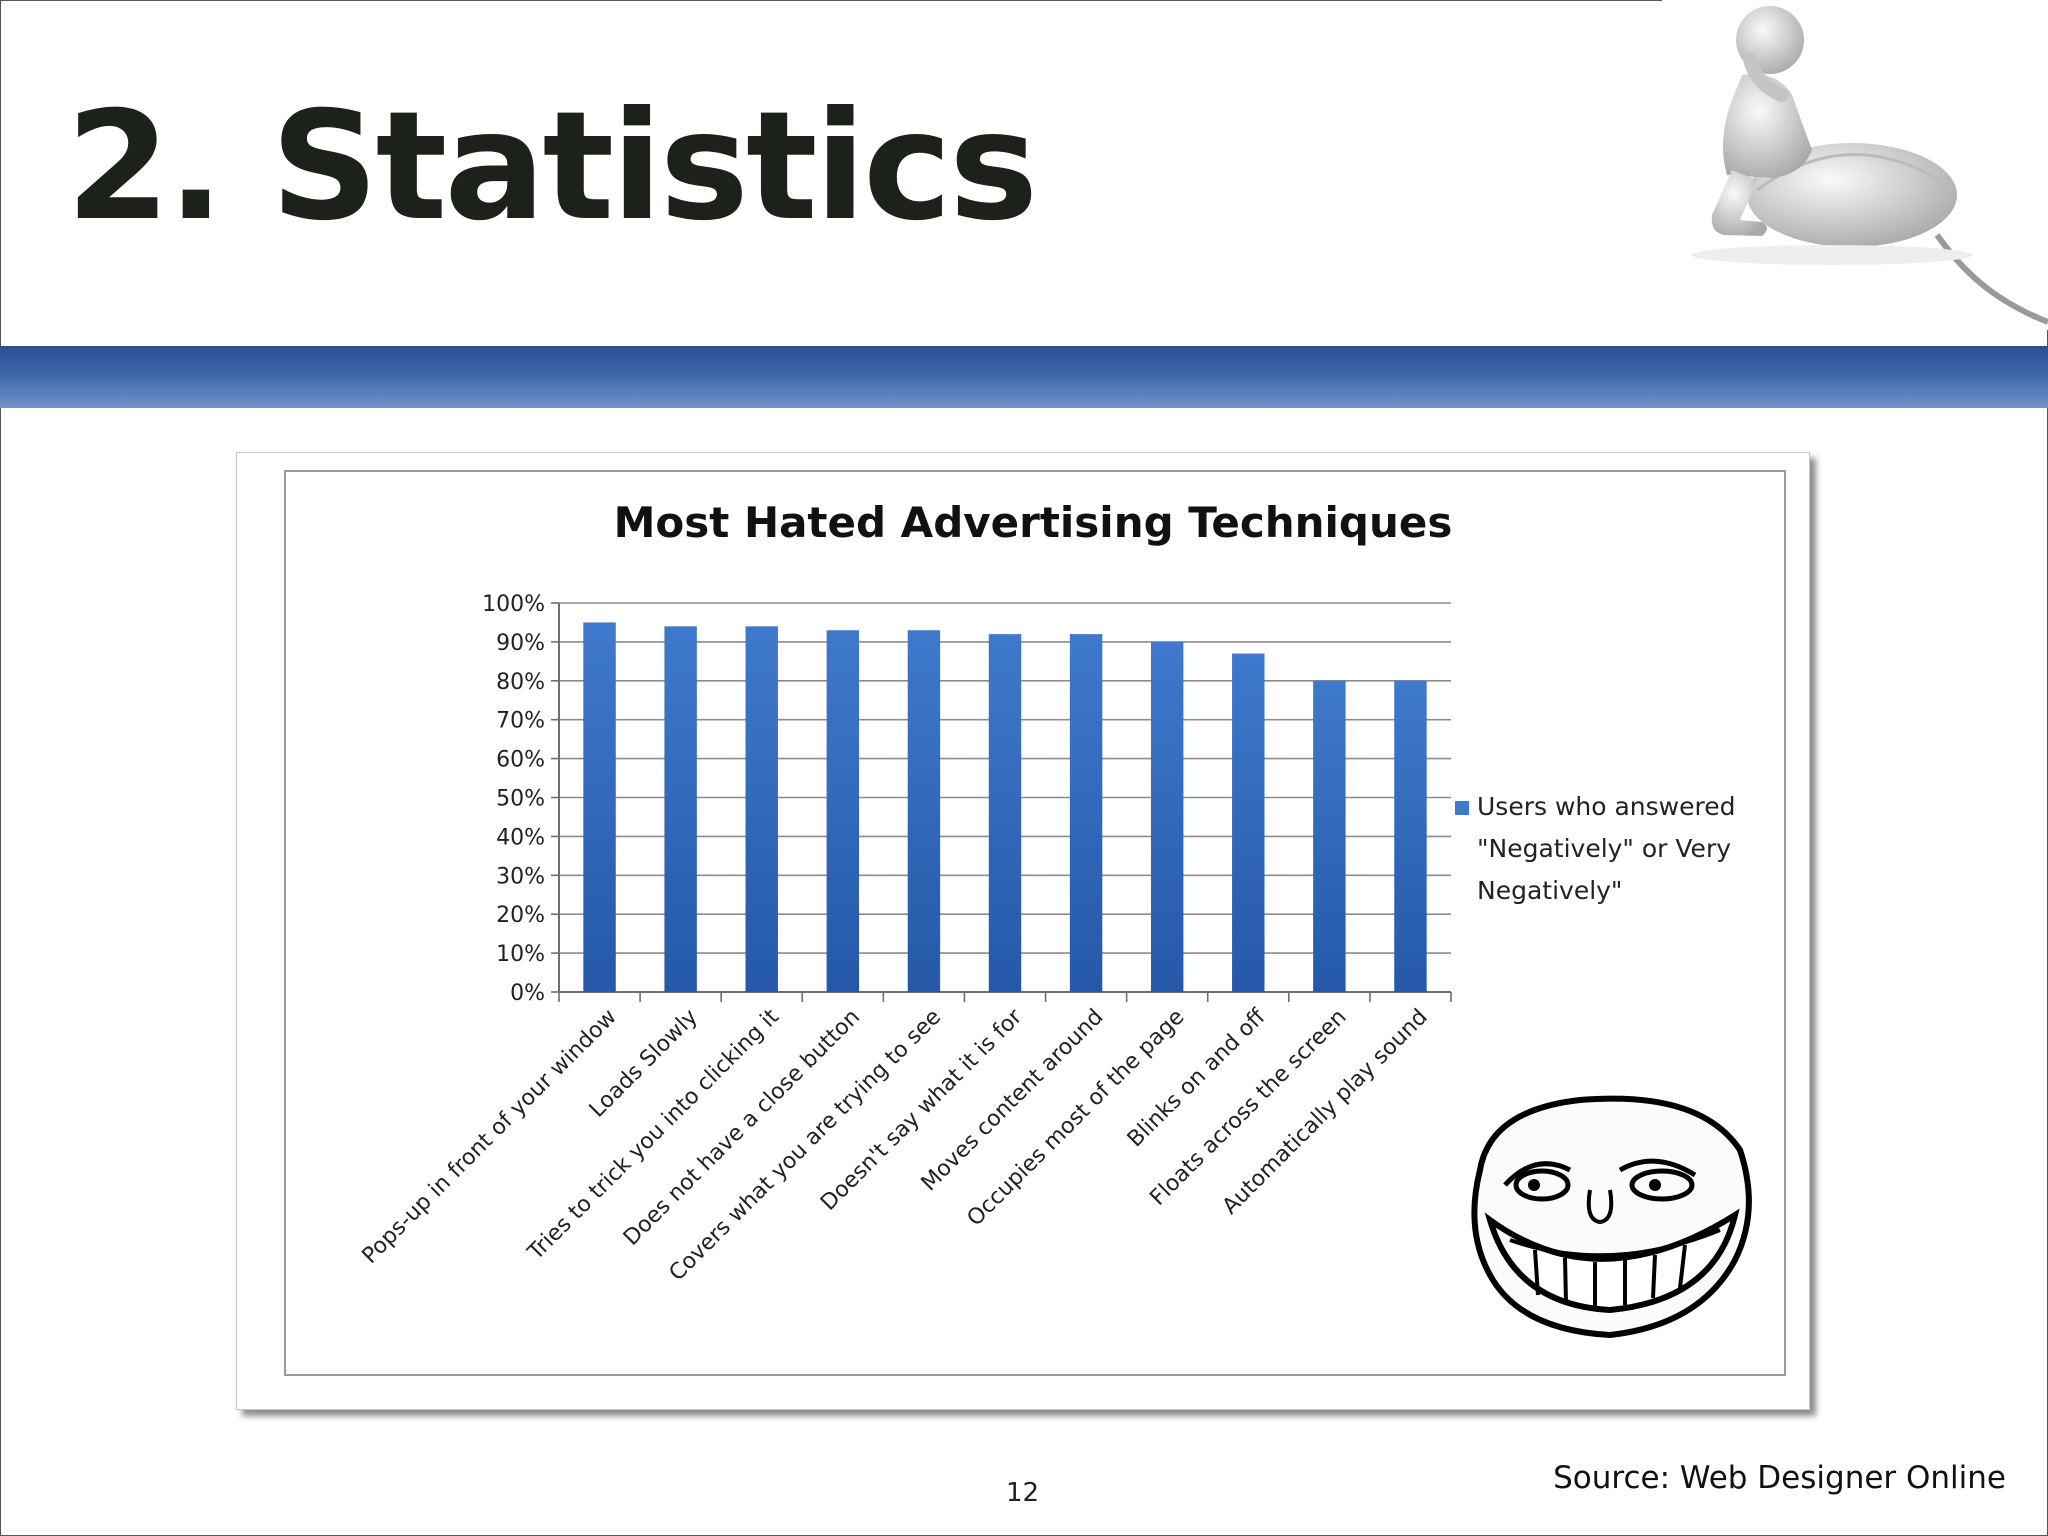 Image resolution: width=2048 pixels, height=1536 pixels. What do you see at coordinates (520, 876) in the screenshot?
I see `y-tick-label: 30%` at bounding box center [520, 876].